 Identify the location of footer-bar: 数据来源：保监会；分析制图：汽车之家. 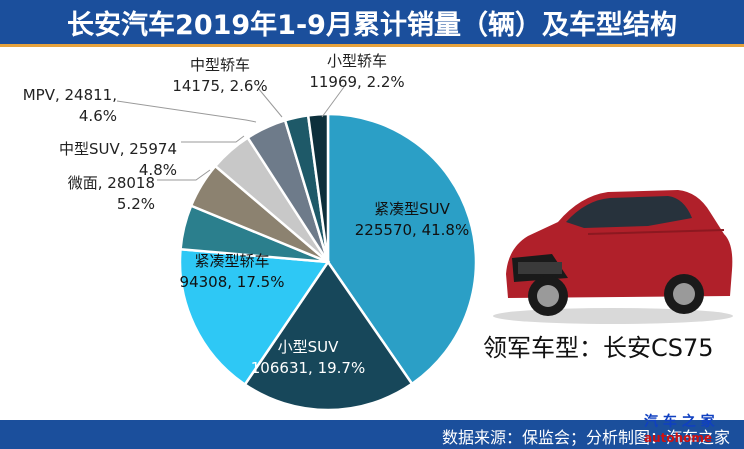
(372, 434).